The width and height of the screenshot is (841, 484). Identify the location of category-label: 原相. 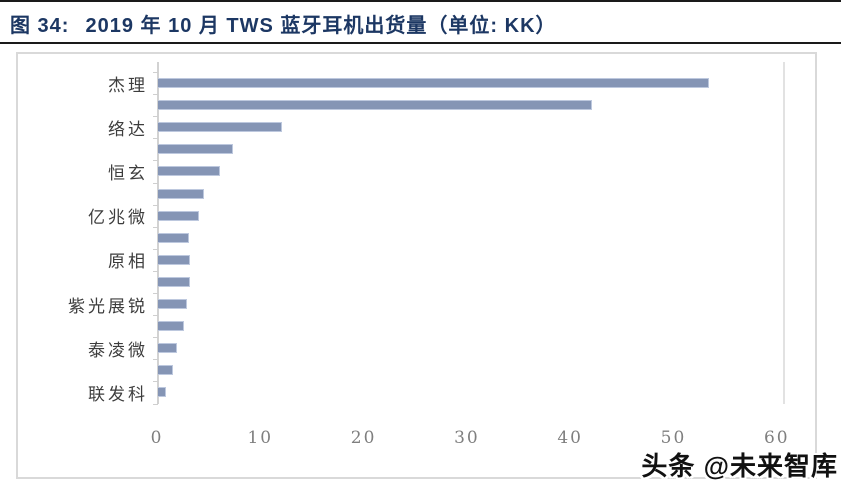
(128, 262).